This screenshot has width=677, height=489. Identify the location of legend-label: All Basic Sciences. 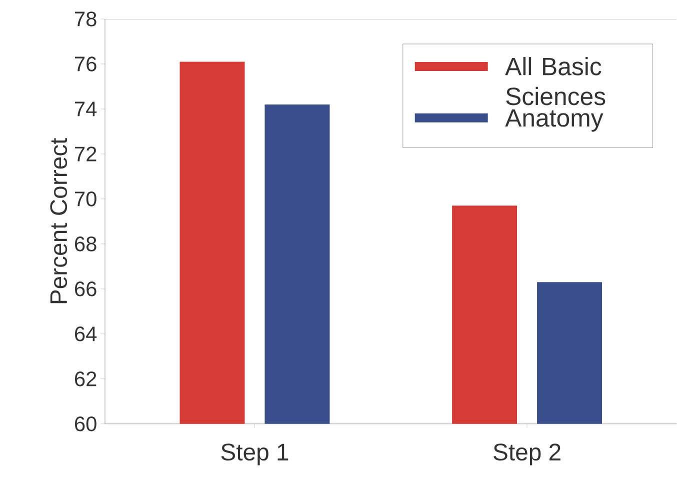
(555, 81).